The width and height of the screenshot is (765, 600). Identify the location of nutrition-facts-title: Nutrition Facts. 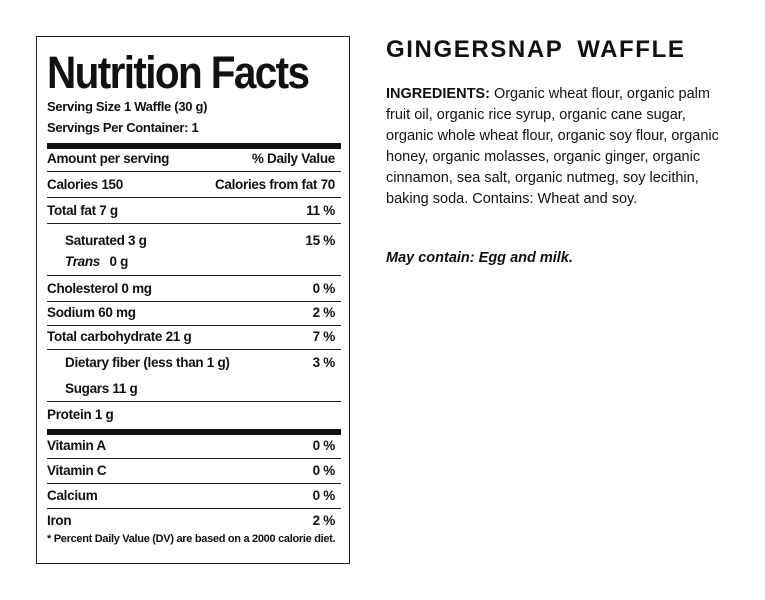
(178, 72).